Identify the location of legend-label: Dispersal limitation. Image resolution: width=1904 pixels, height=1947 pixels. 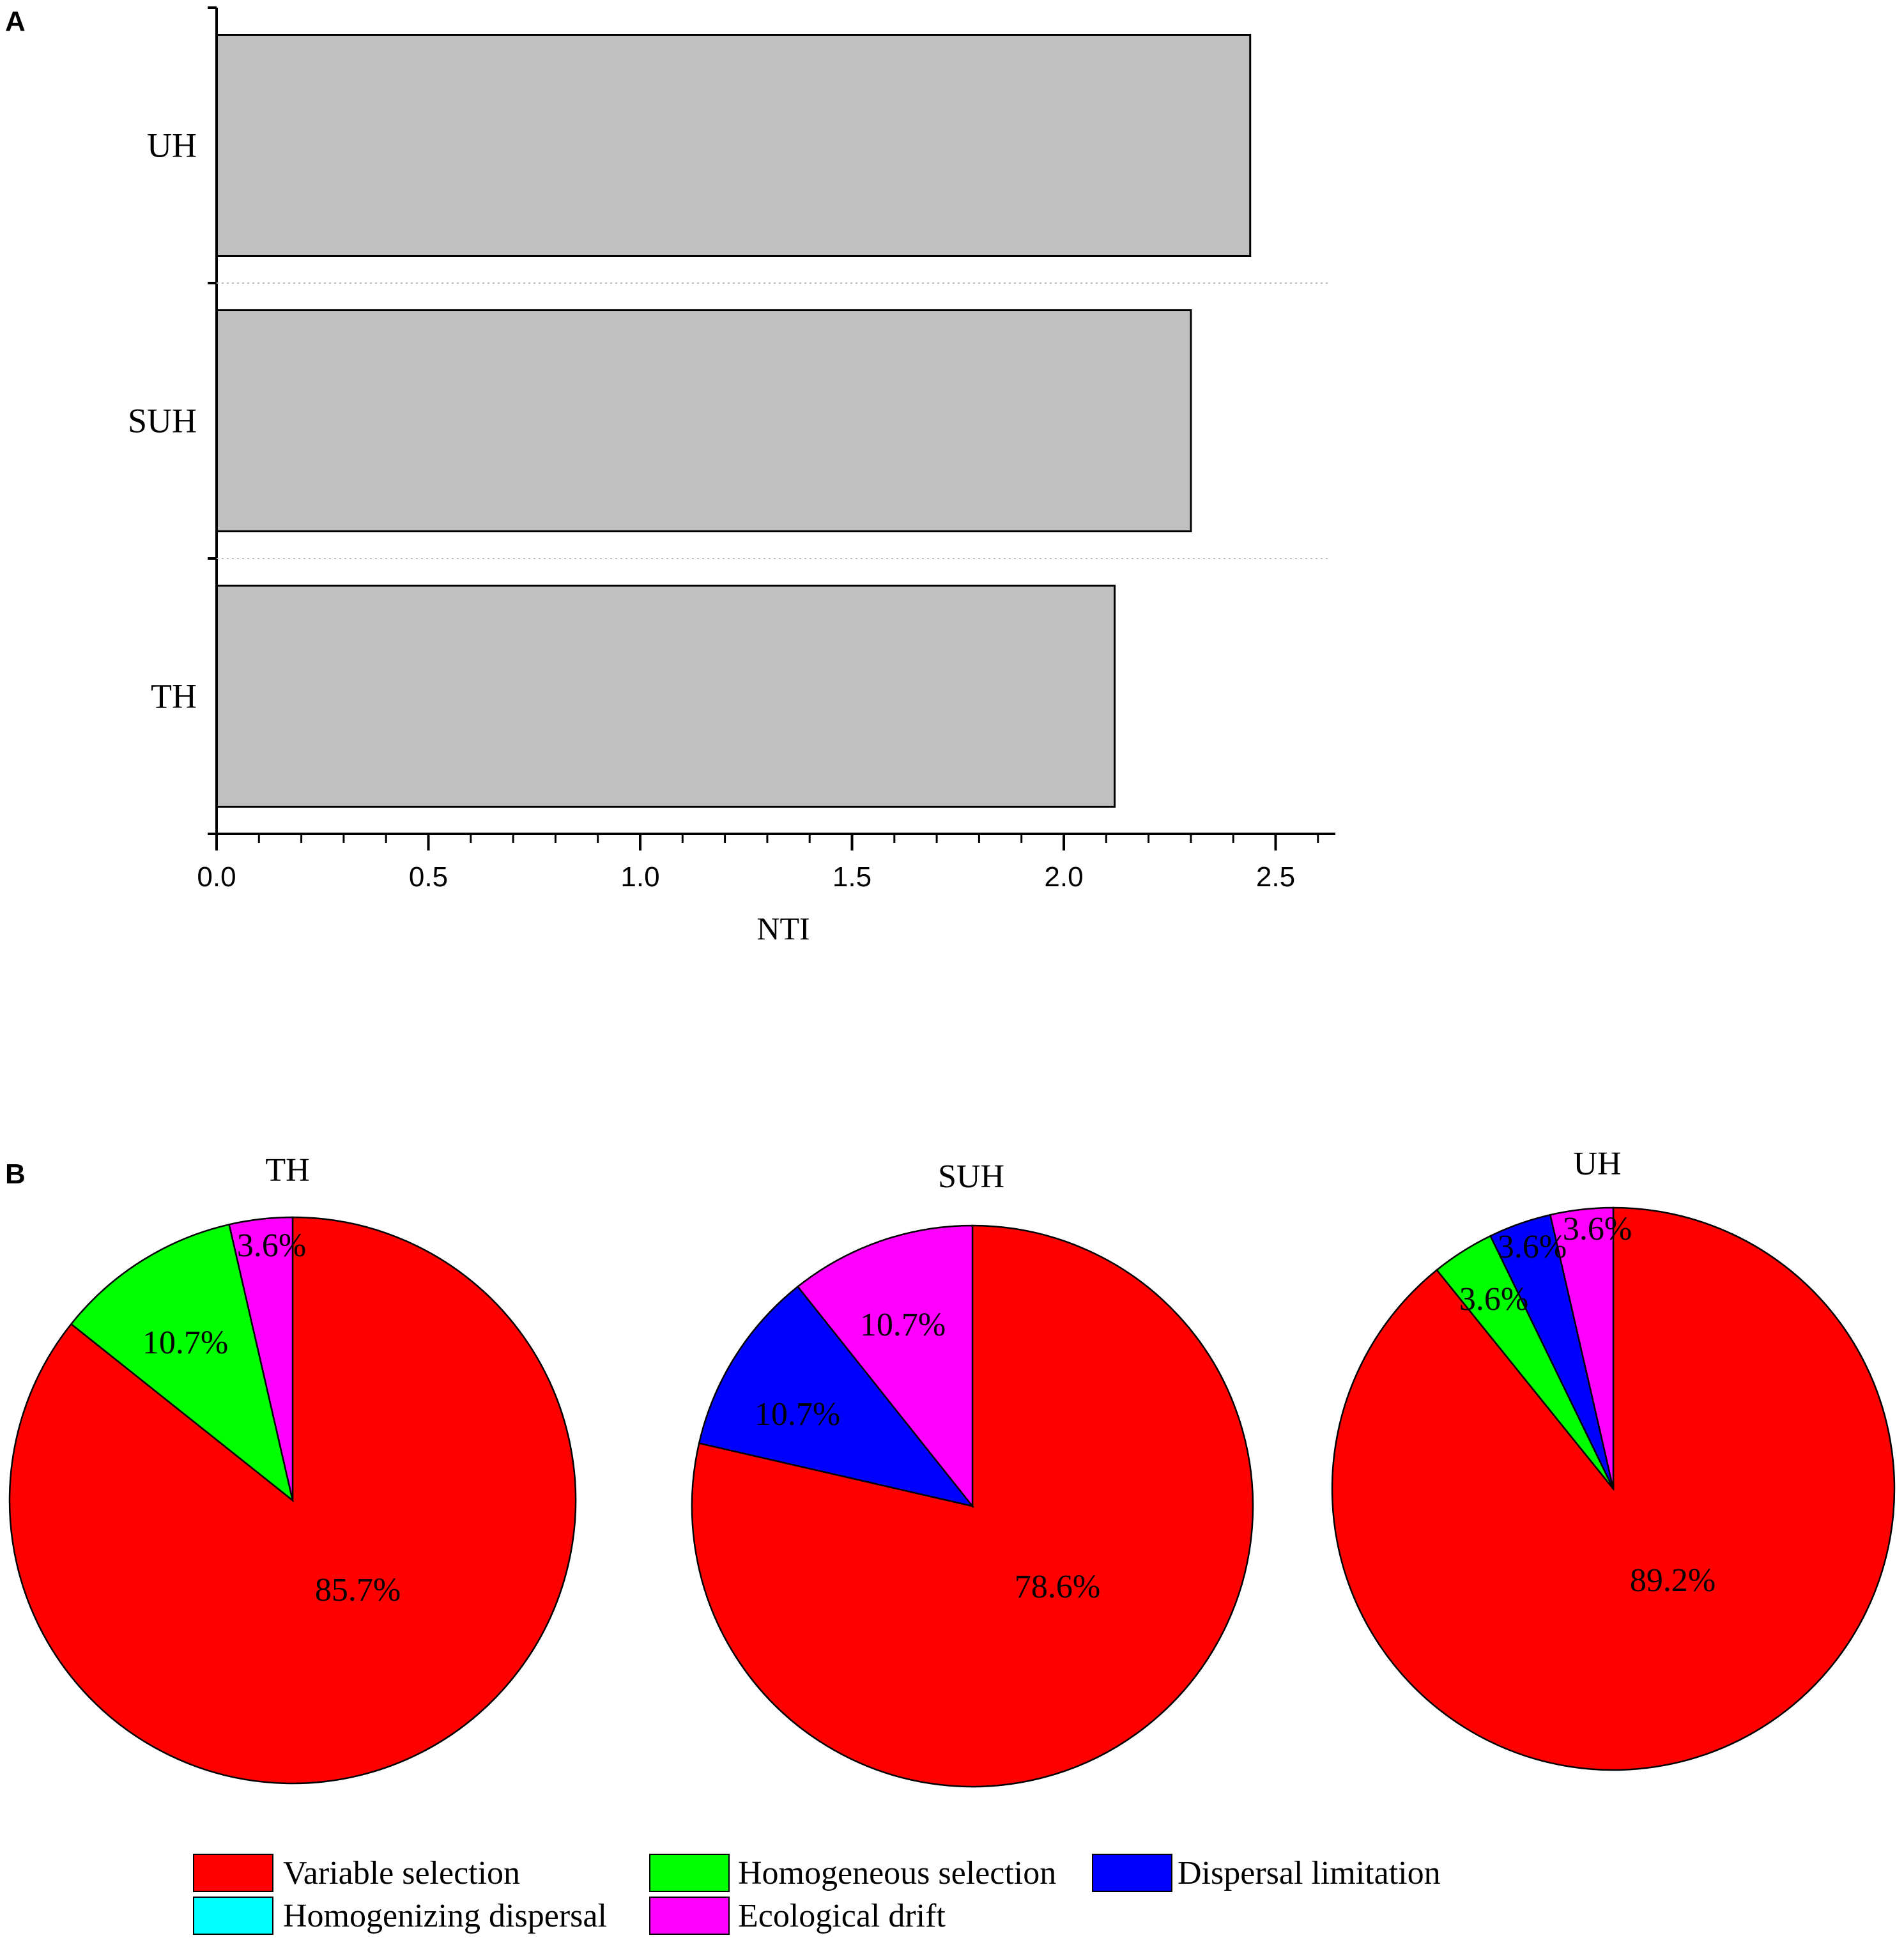
(1309, 1873).